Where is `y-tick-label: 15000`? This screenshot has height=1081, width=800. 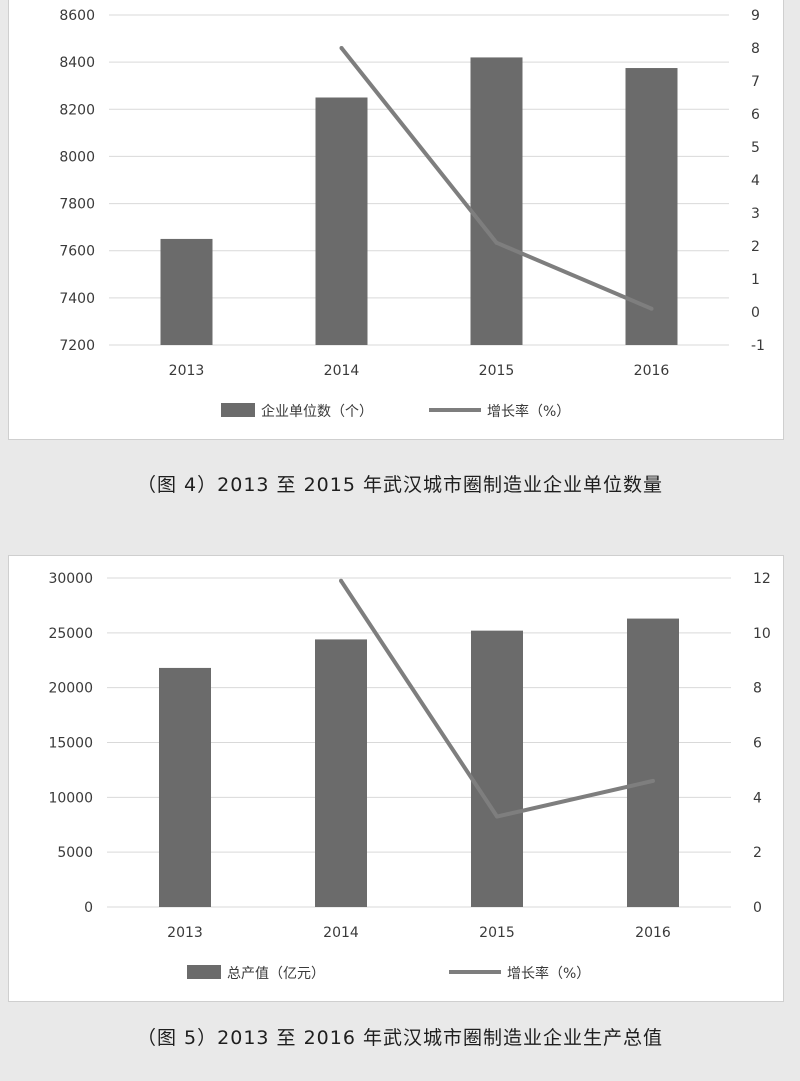 y-tick-label: 15000 is located at coordinates (70, 744).